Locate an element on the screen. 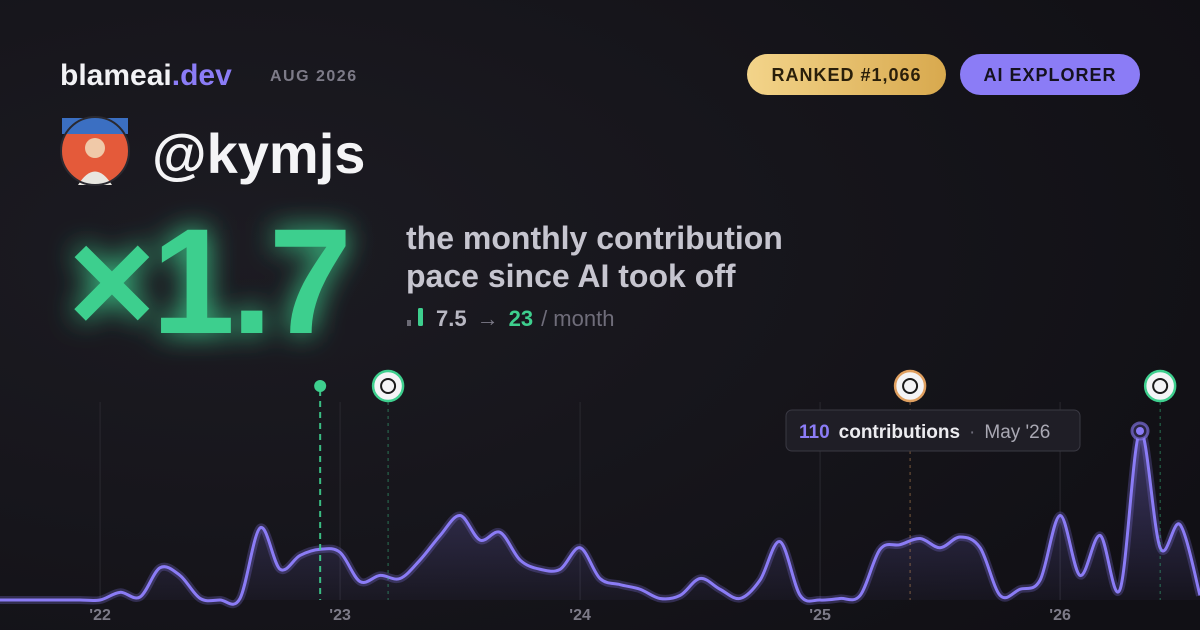  tooltip-unit: contributions is located at coordinates (899, 432).